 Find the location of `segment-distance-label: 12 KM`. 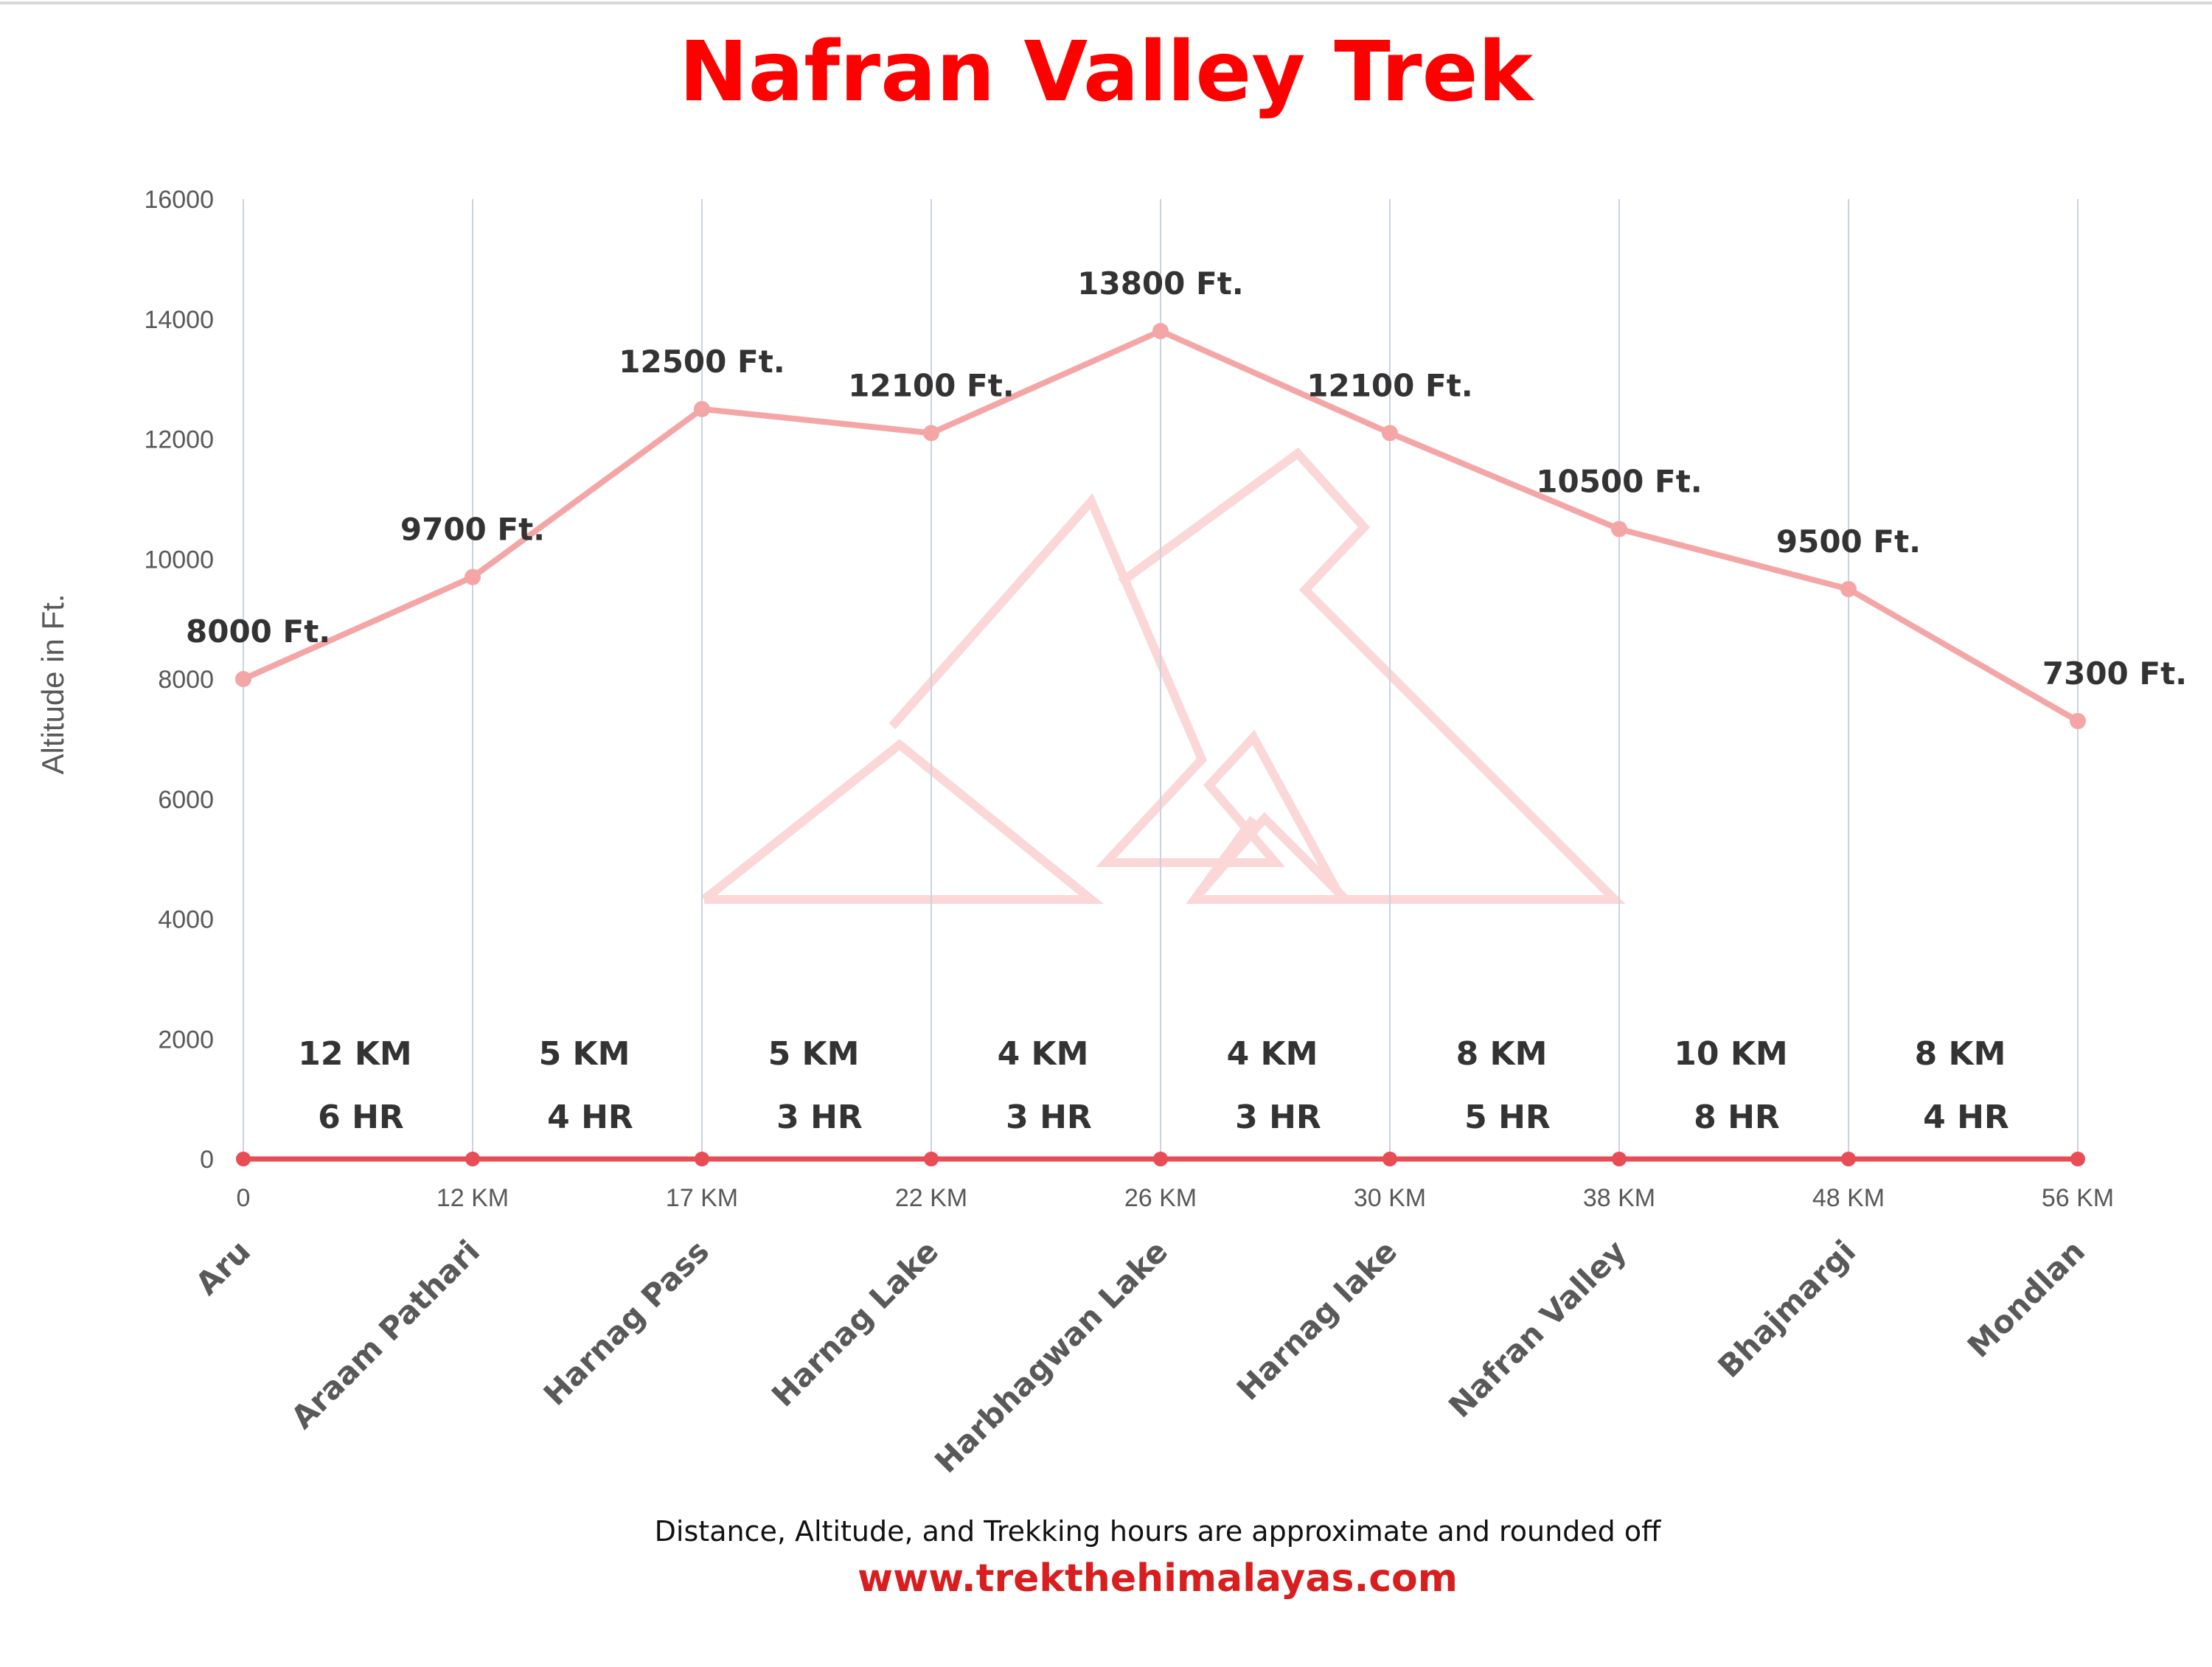

segment-distance-label: 12 KM is located at coordinates (354, 1054).